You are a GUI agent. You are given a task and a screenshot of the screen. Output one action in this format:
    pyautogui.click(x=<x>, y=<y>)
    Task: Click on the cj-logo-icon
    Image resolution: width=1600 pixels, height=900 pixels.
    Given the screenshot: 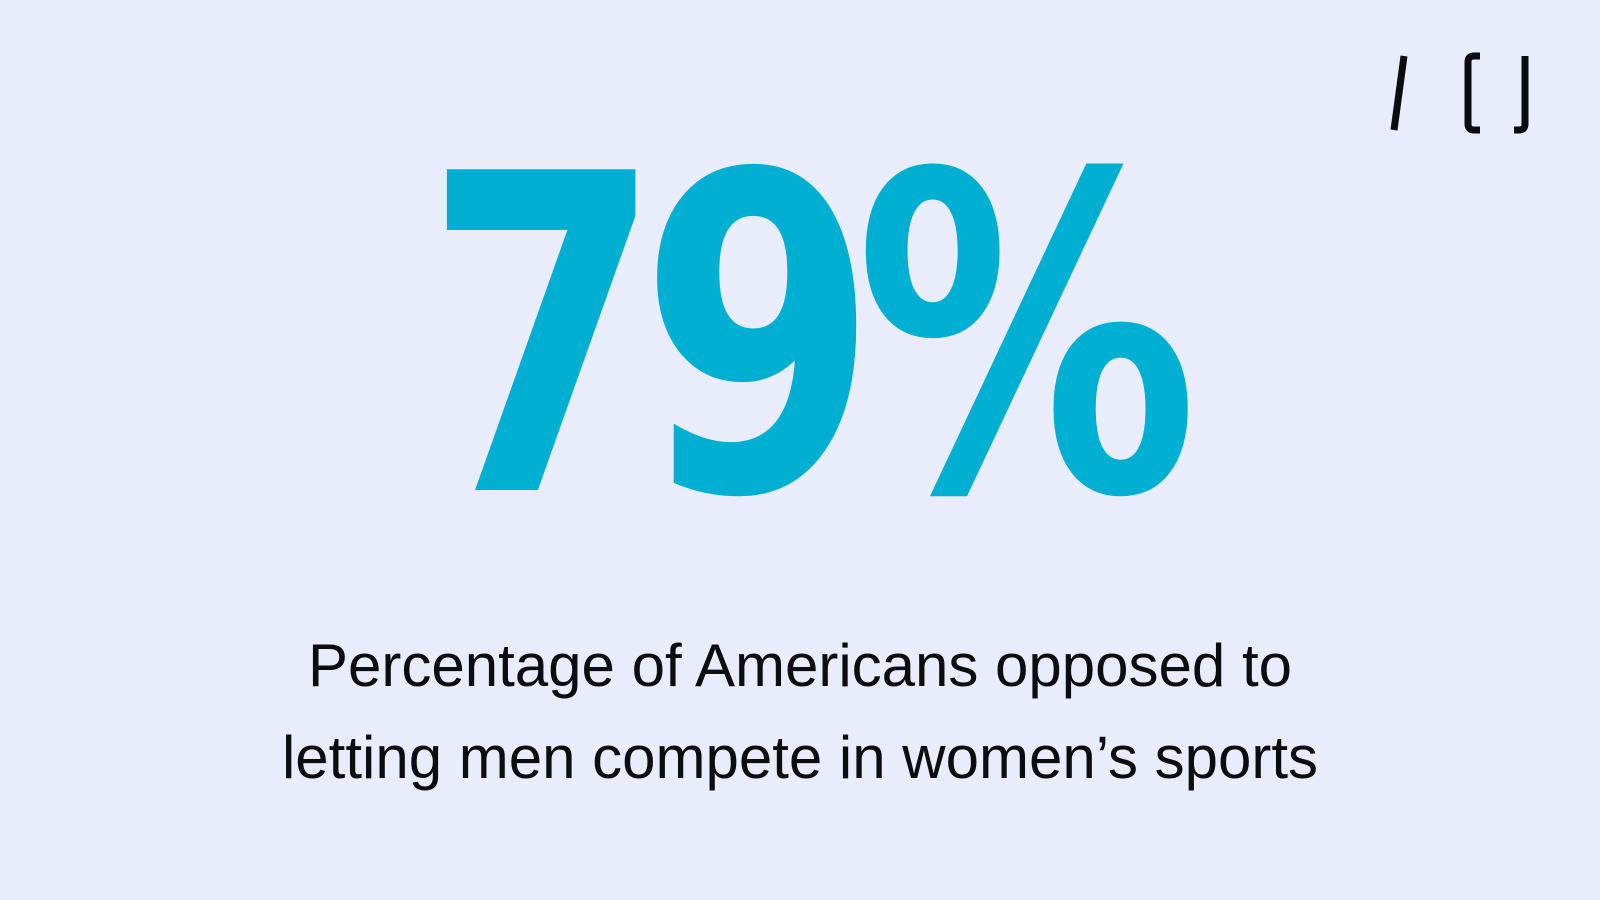 What is the action you would take?
    pyautogui.click(x=1459, y=93)
    